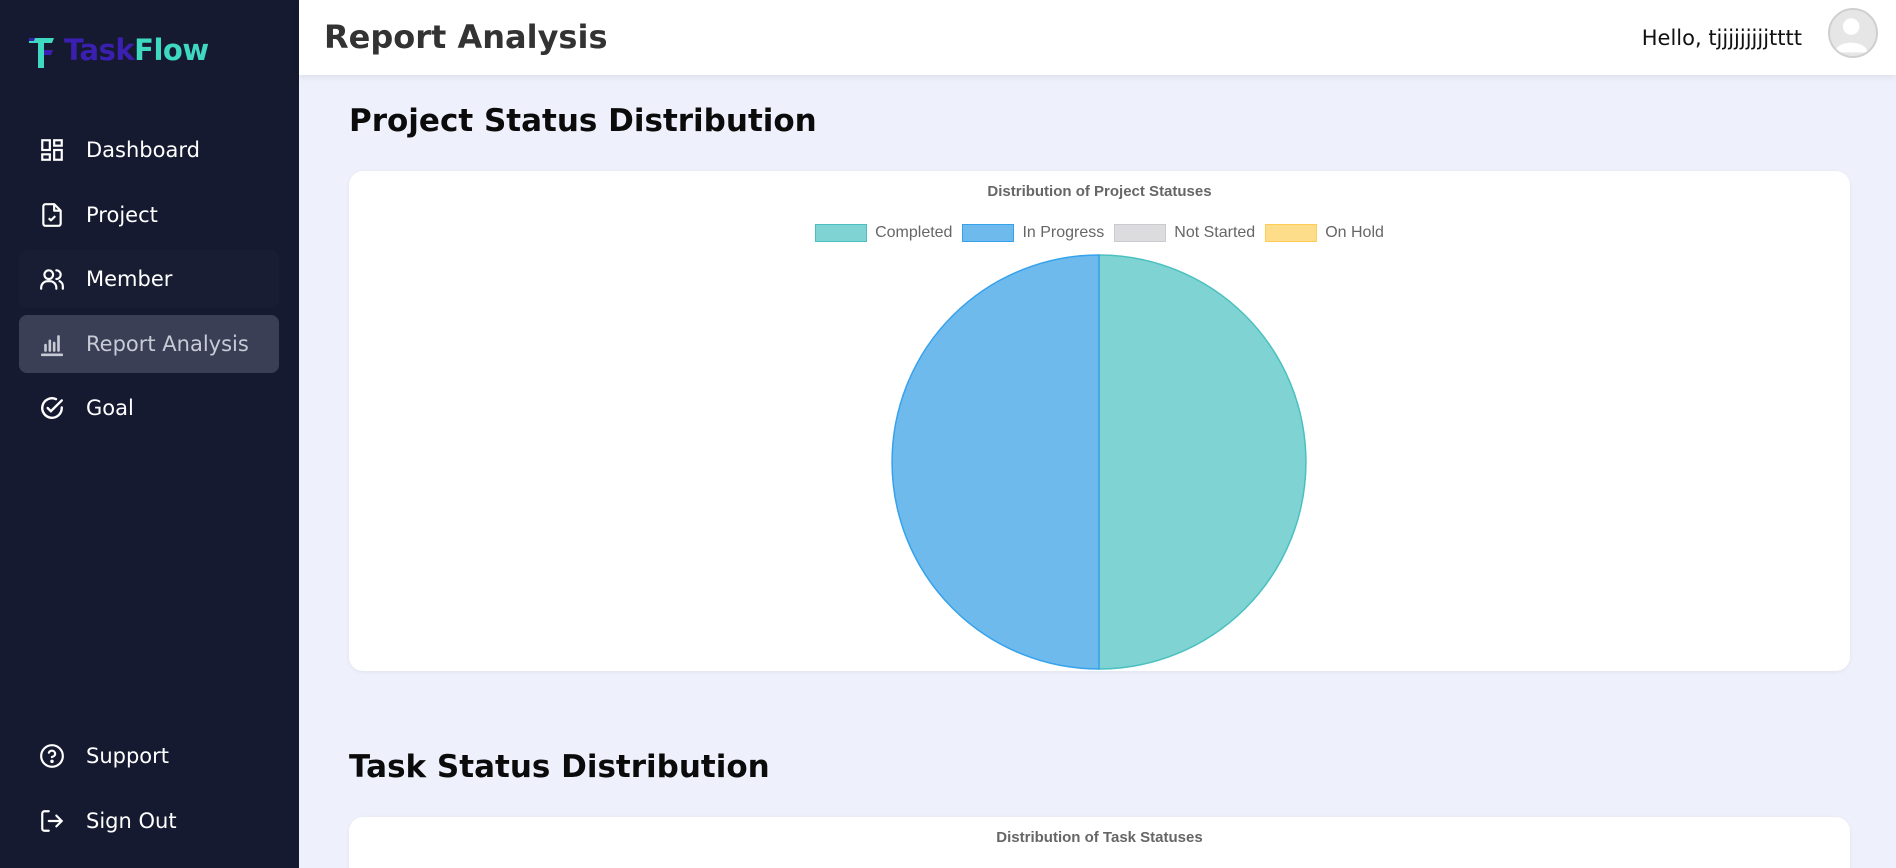 This screenshot has width=1896, height=868. I want to click on taskflow-logo: TaskFlow, so click(117, 50).